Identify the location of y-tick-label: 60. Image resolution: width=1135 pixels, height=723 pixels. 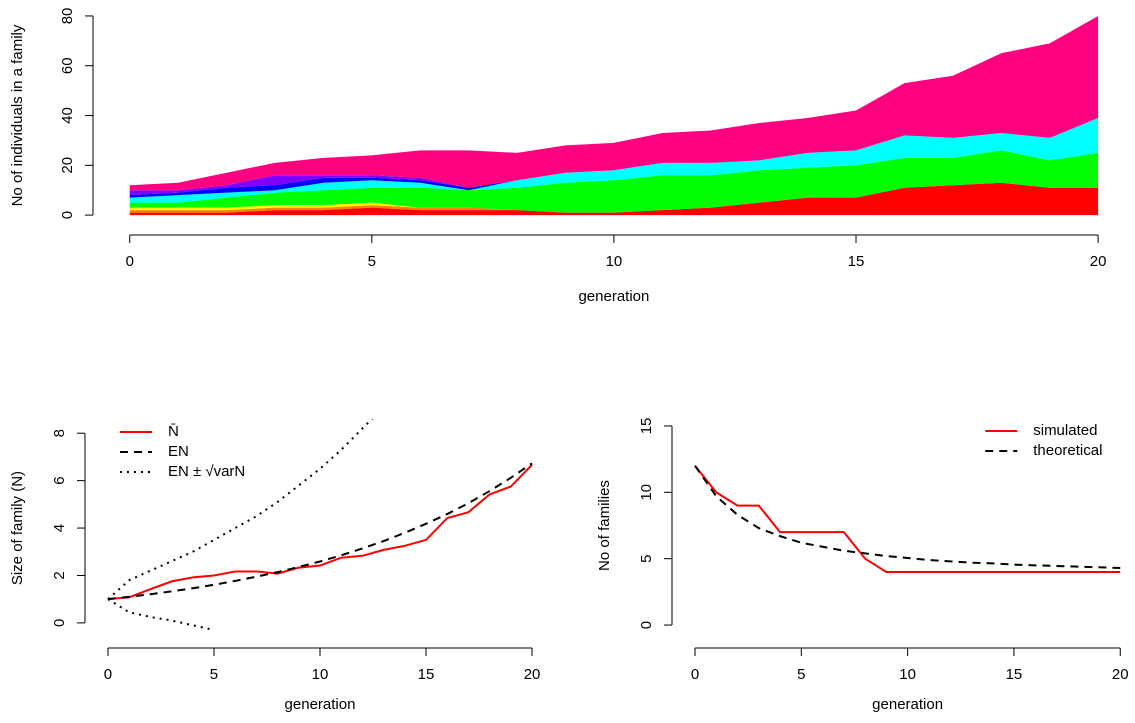
(67, 65).